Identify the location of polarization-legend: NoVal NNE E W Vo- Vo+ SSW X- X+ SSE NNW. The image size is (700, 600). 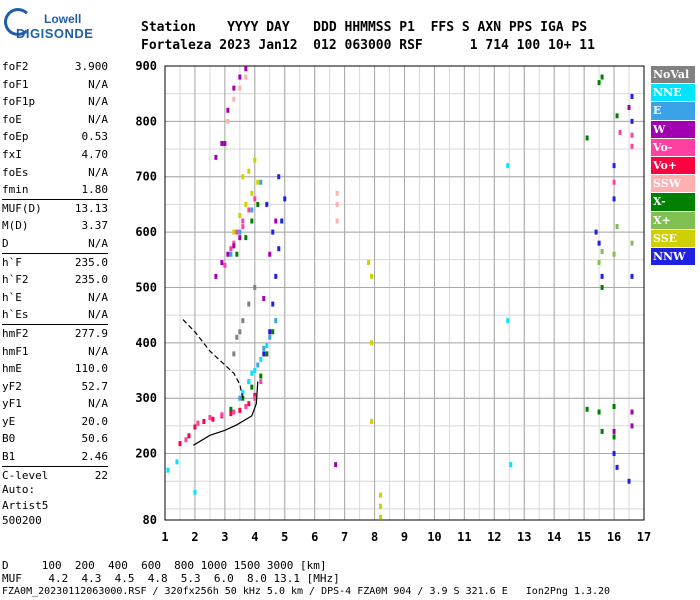
(673, 166).